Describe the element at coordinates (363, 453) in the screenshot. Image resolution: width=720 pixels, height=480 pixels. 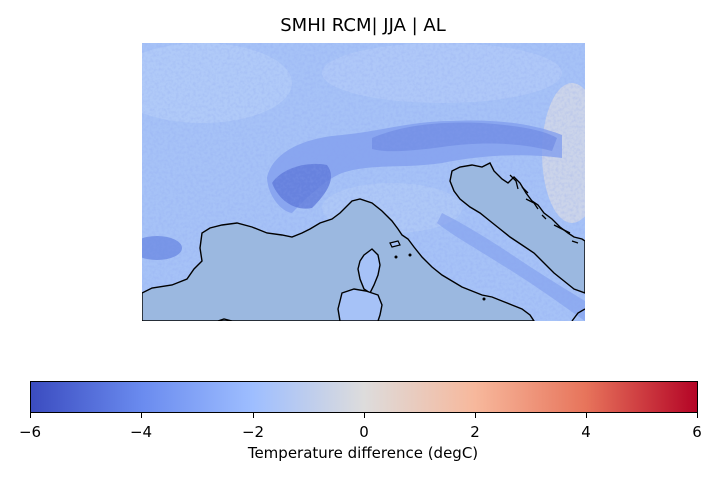
I see `colorbar-title: Temperature difference (degC)` at that location.